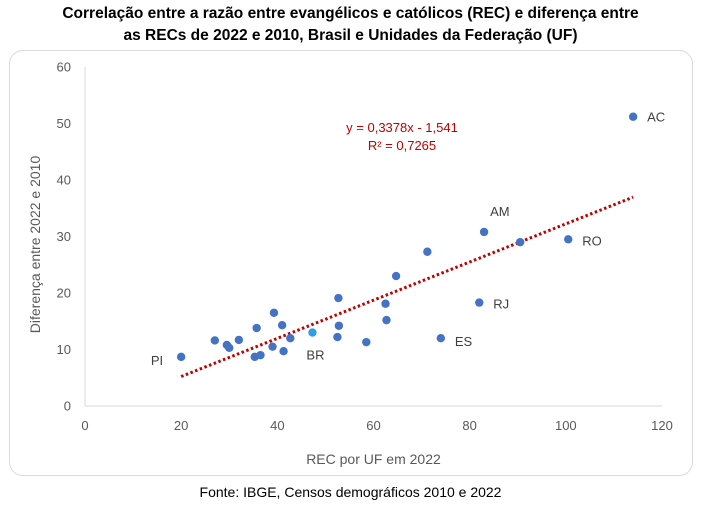  I want to click on trend-r-squared: R² = 0,7265, so click(402, 145).